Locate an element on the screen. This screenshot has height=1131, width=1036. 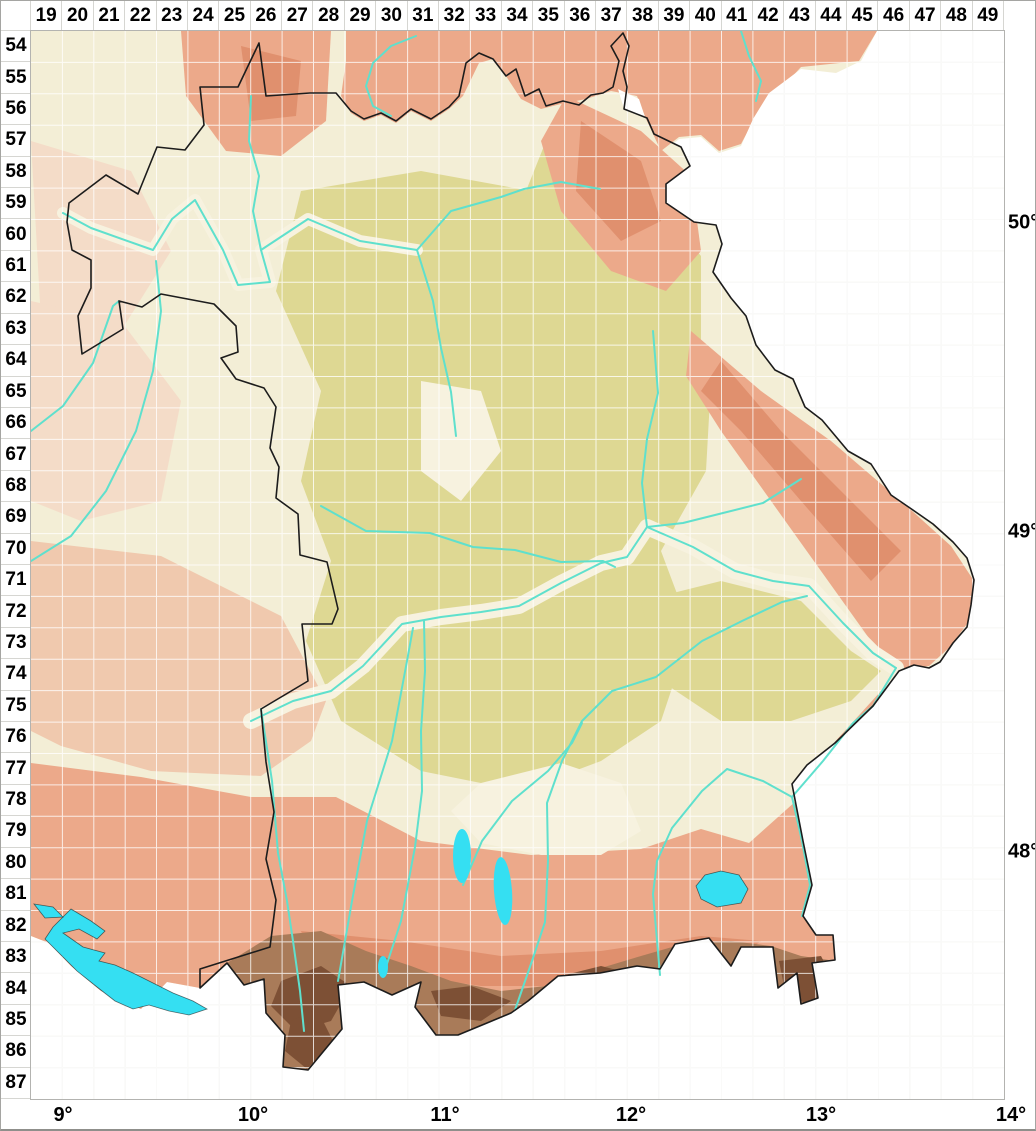
row-label: 81 is located at coordinates (16, 895).